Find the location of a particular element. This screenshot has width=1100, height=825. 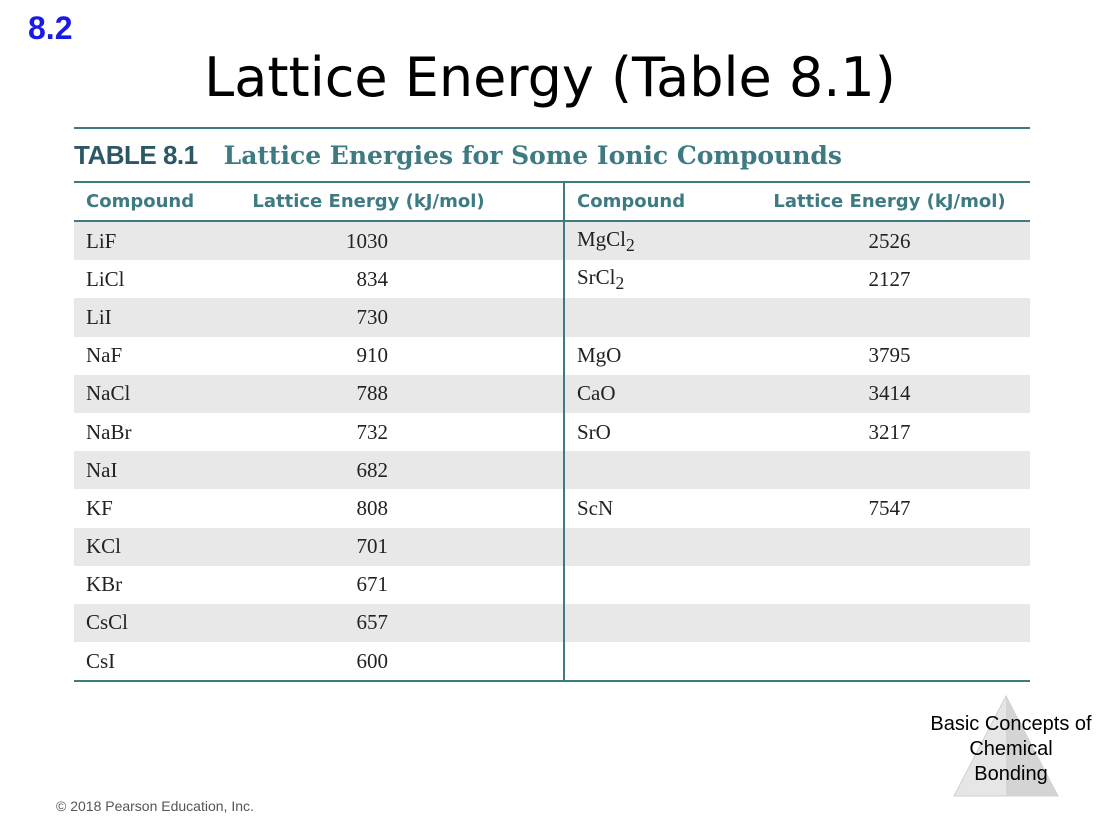

compound-cell: MgO is located at coordinates (656, 356).